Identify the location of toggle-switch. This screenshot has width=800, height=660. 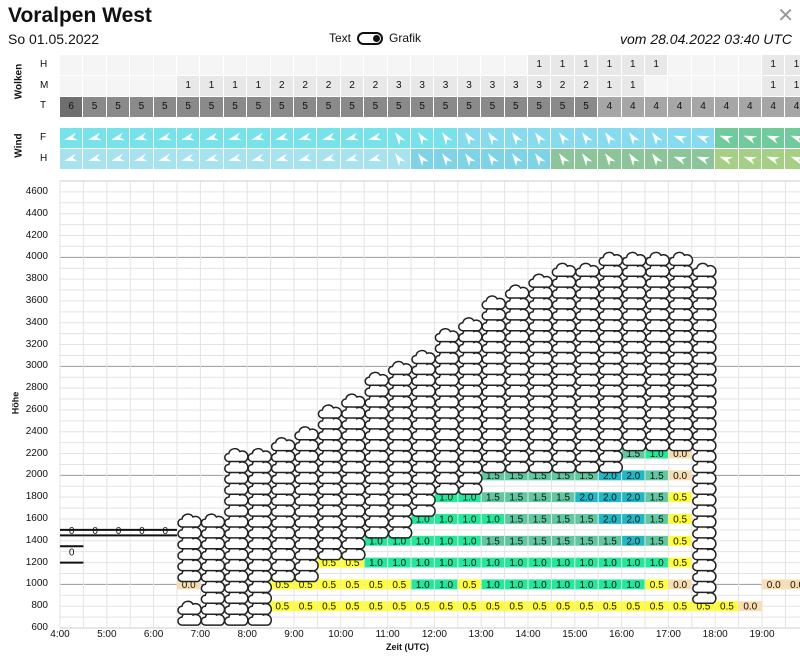
(370, 38).